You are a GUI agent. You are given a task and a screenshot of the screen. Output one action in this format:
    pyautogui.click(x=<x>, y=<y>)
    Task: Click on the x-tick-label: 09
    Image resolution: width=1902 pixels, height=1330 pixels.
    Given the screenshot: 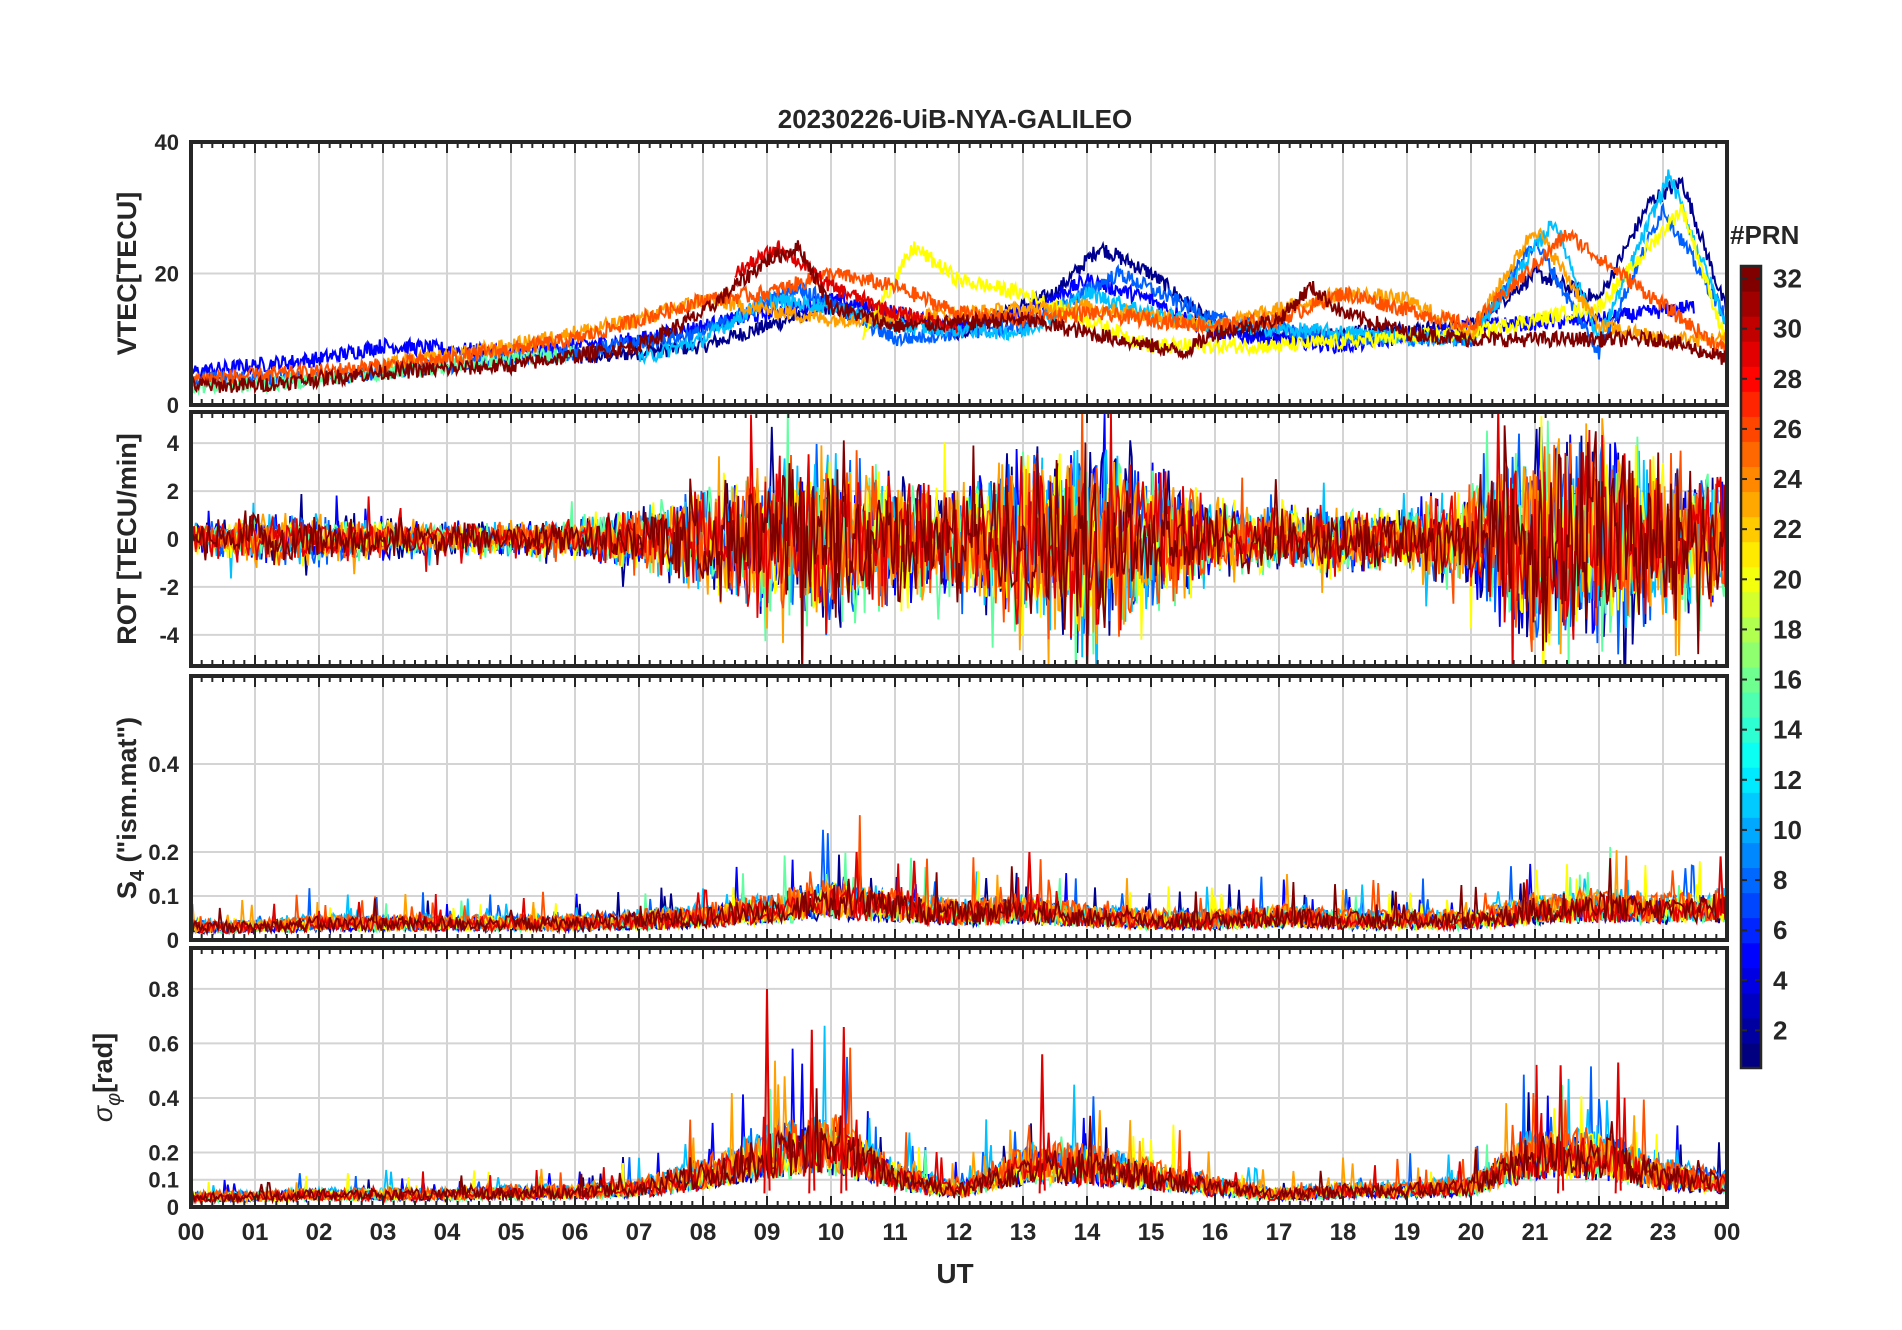 What is the action you would take?
    pyautogui.click(x=767, y=1232)
    